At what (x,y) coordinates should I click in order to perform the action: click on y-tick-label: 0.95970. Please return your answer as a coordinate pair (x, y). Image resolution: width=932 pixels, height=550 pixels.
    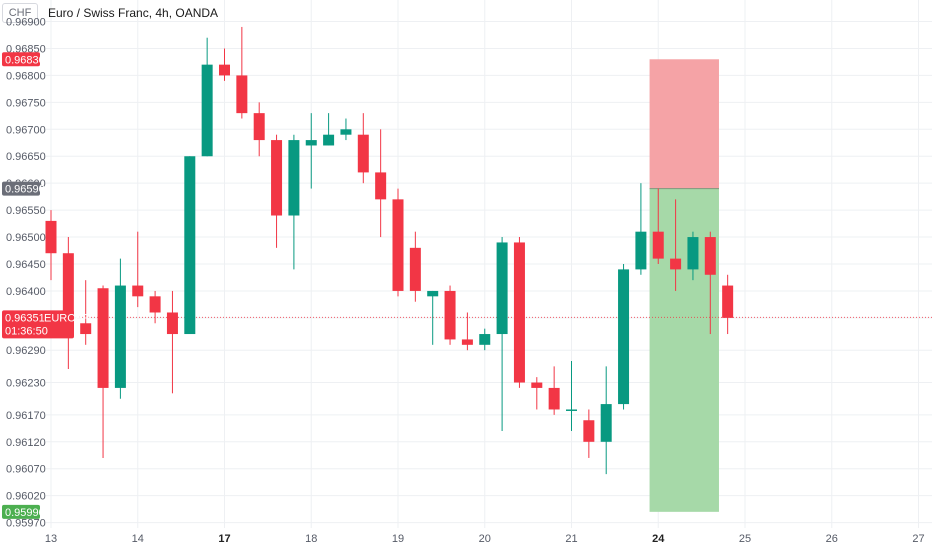
    Looking at the image, I should click on (26, 524).